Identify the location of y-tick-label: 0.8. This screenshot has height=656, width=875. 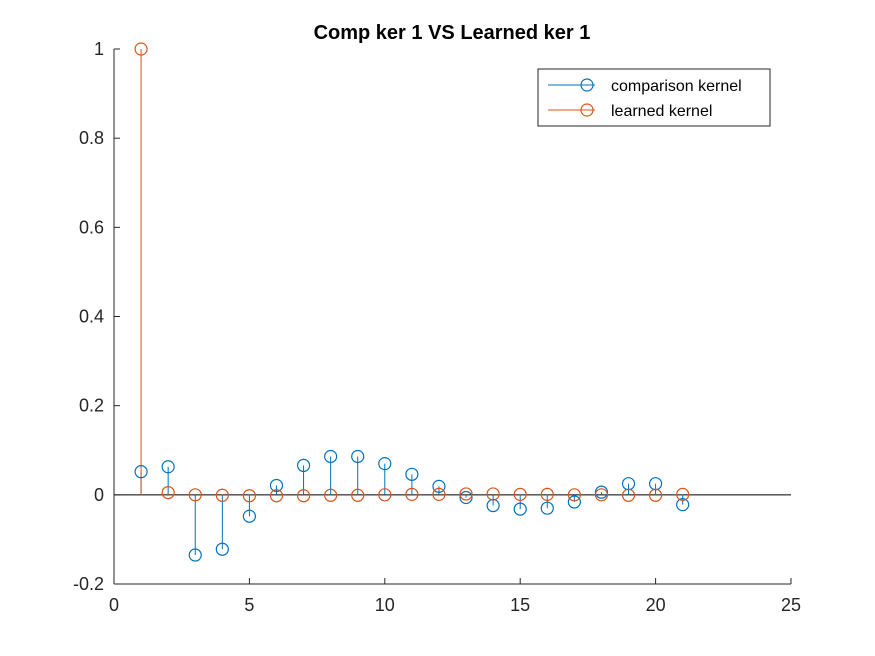
(91, 138).